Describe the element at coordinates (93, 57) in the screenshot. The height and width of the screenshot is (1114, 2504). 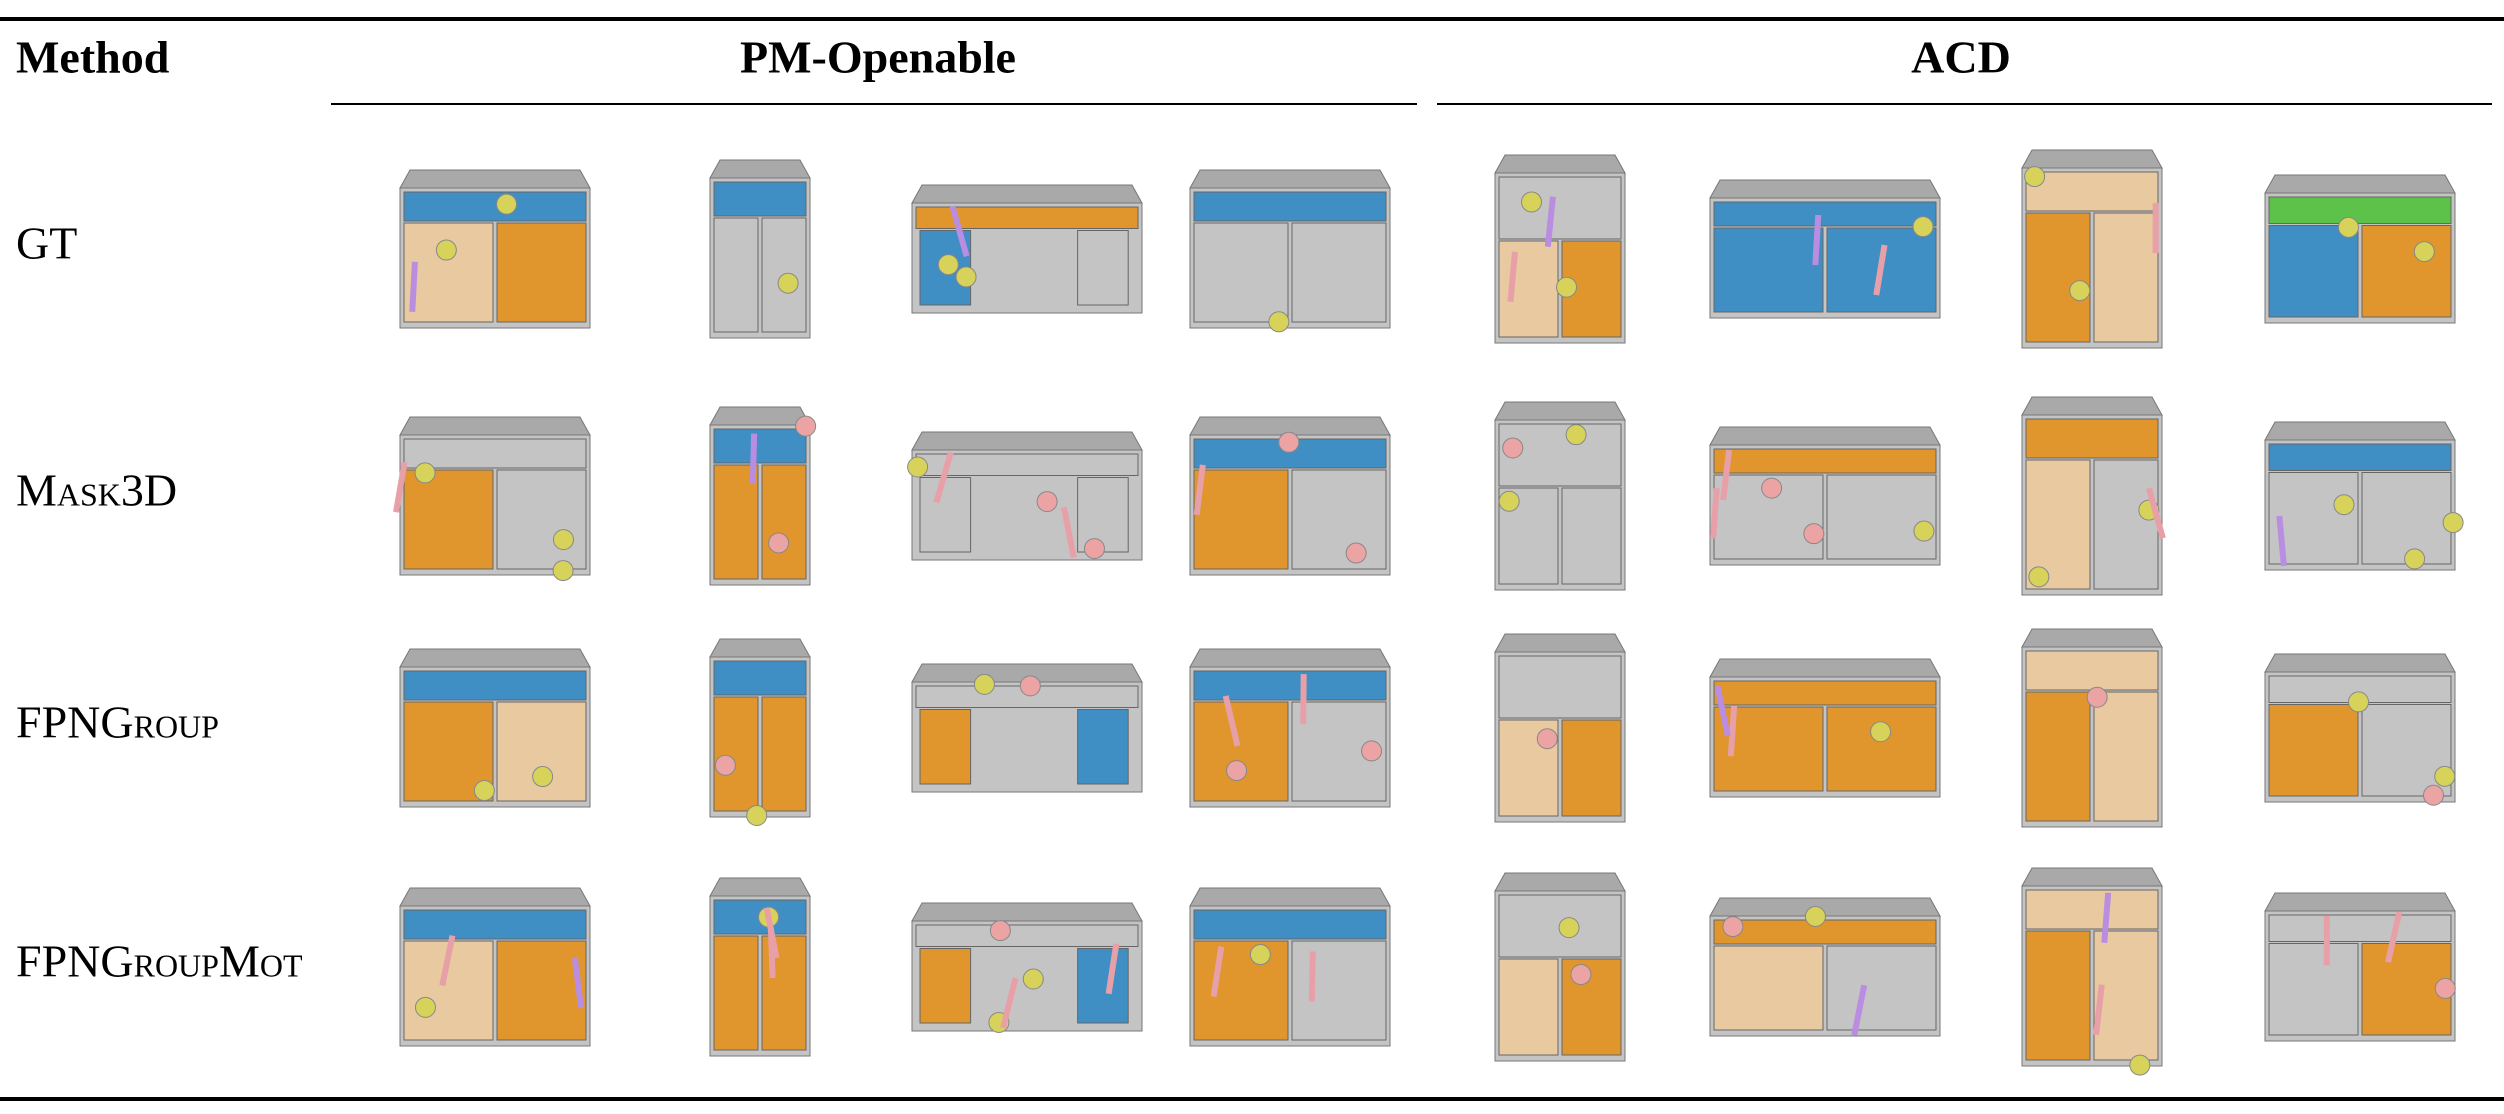
I see `method-header: Method` at that location.